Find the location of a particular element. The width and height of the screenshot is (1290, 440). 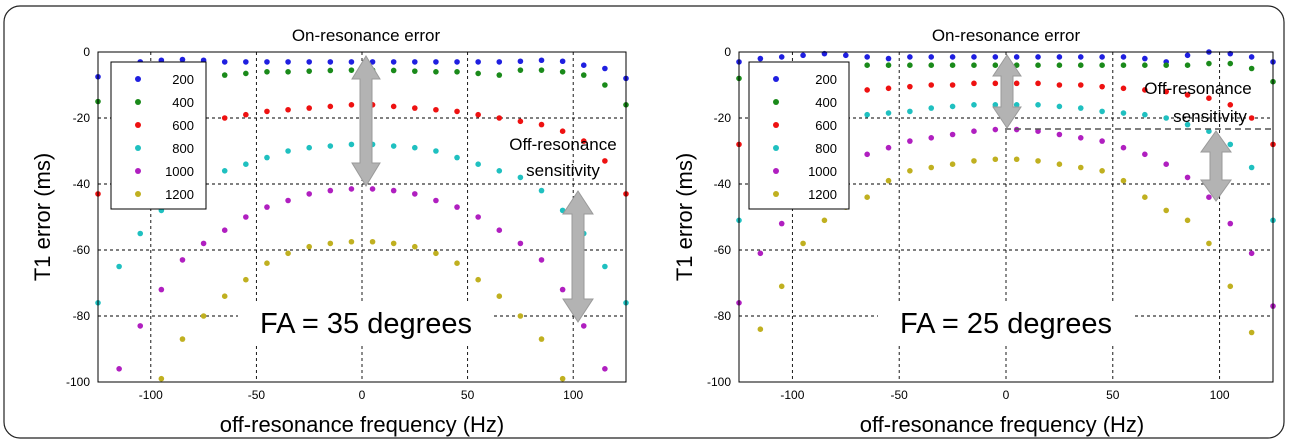

left-title: On-resonance error is located at coordinates (366, 35).